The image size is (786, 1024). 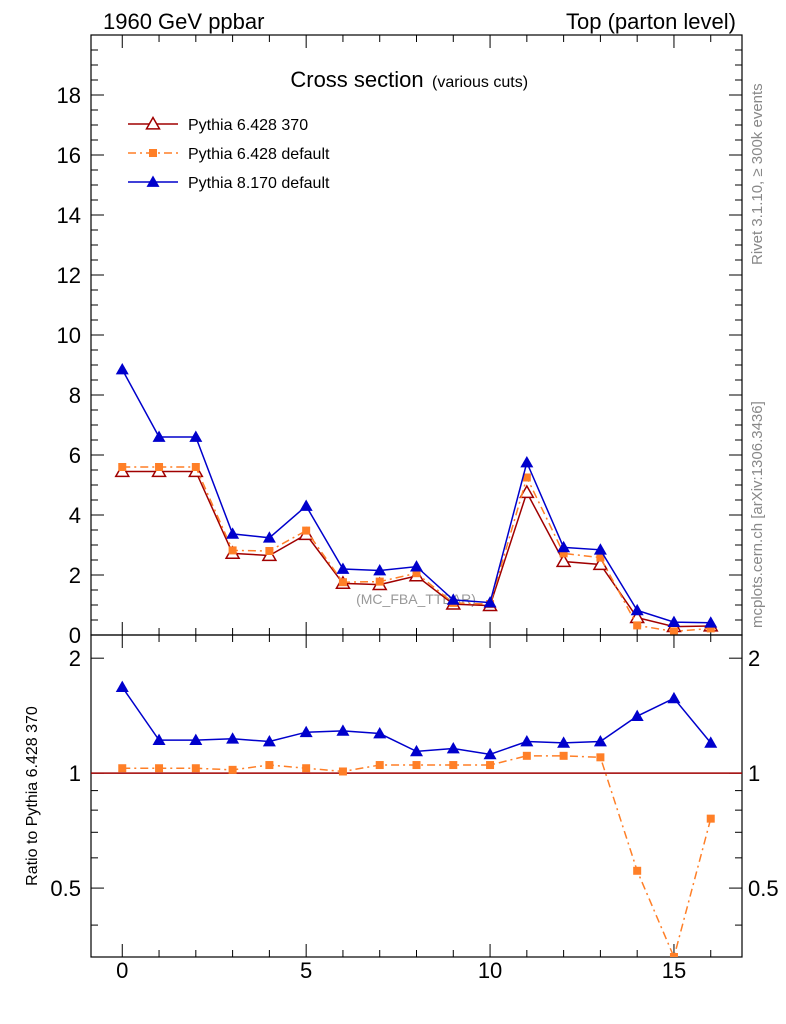 What do you see at coordinates (69, 215) in the screenshot?
I see `y-tick-label: 14` at bounding box center [69, 215].